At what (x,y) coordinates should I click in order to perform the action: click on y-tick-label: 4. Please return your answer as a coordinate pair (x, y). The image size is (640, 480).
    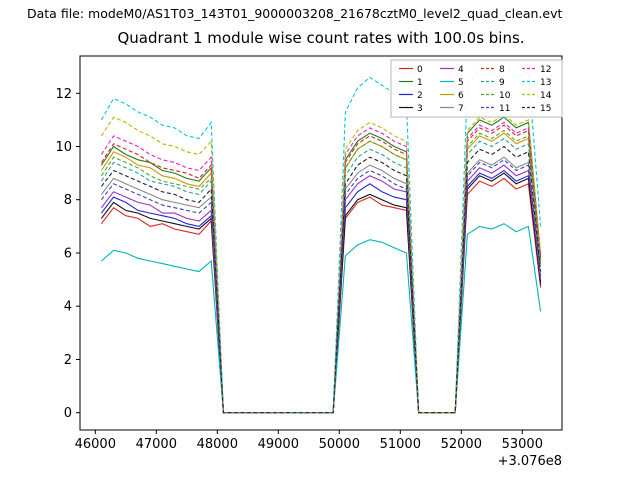
    Looking at the image, I should click on (68, 307).